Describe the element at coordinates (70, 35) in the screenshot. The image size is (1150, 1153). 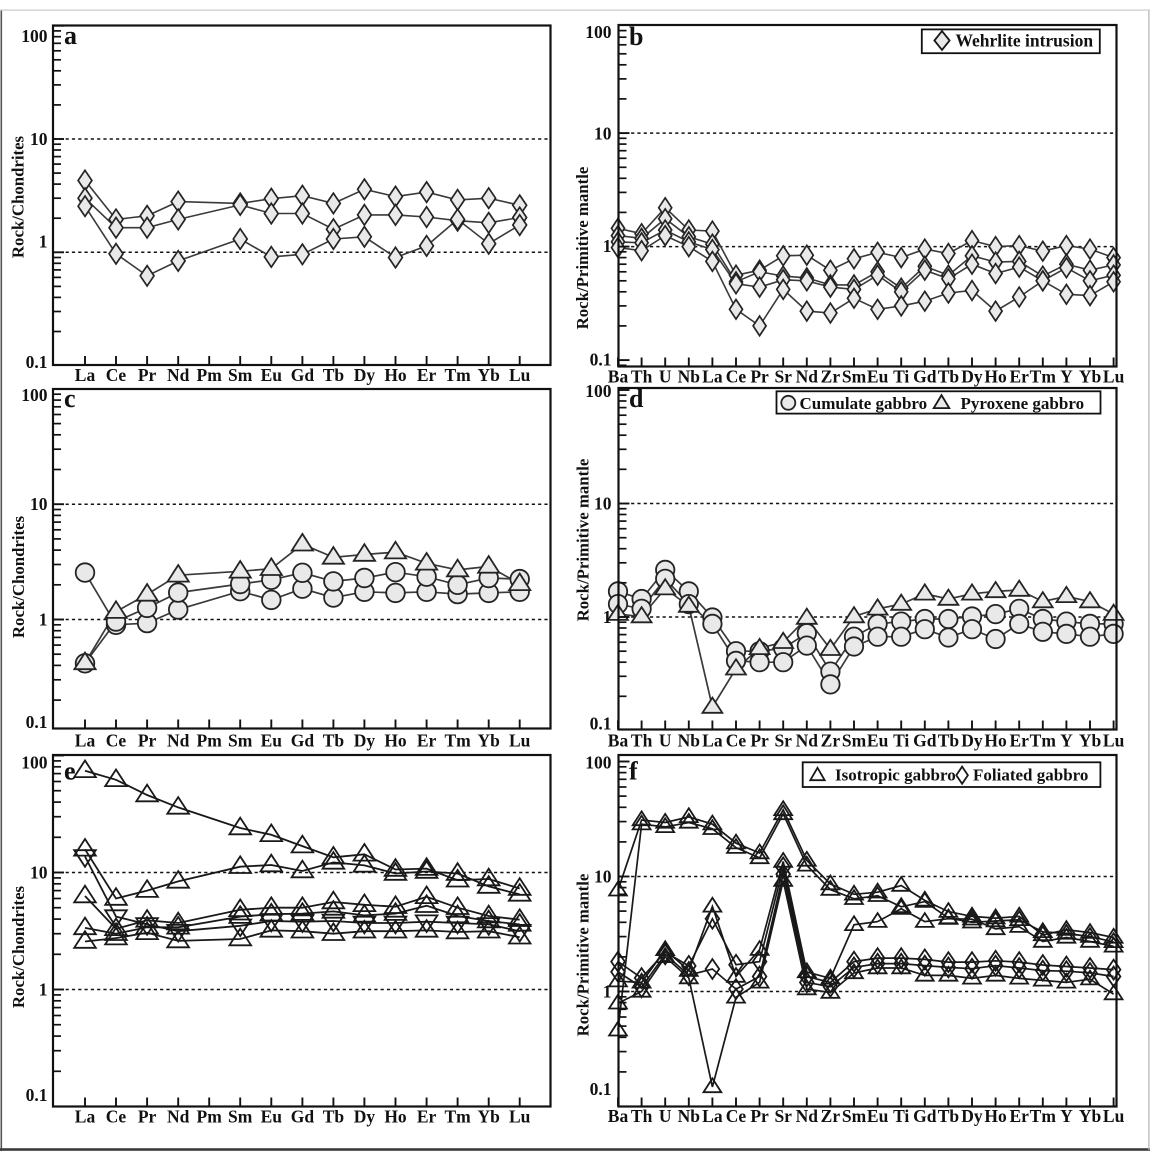
I see `svg-text: a` at that location.